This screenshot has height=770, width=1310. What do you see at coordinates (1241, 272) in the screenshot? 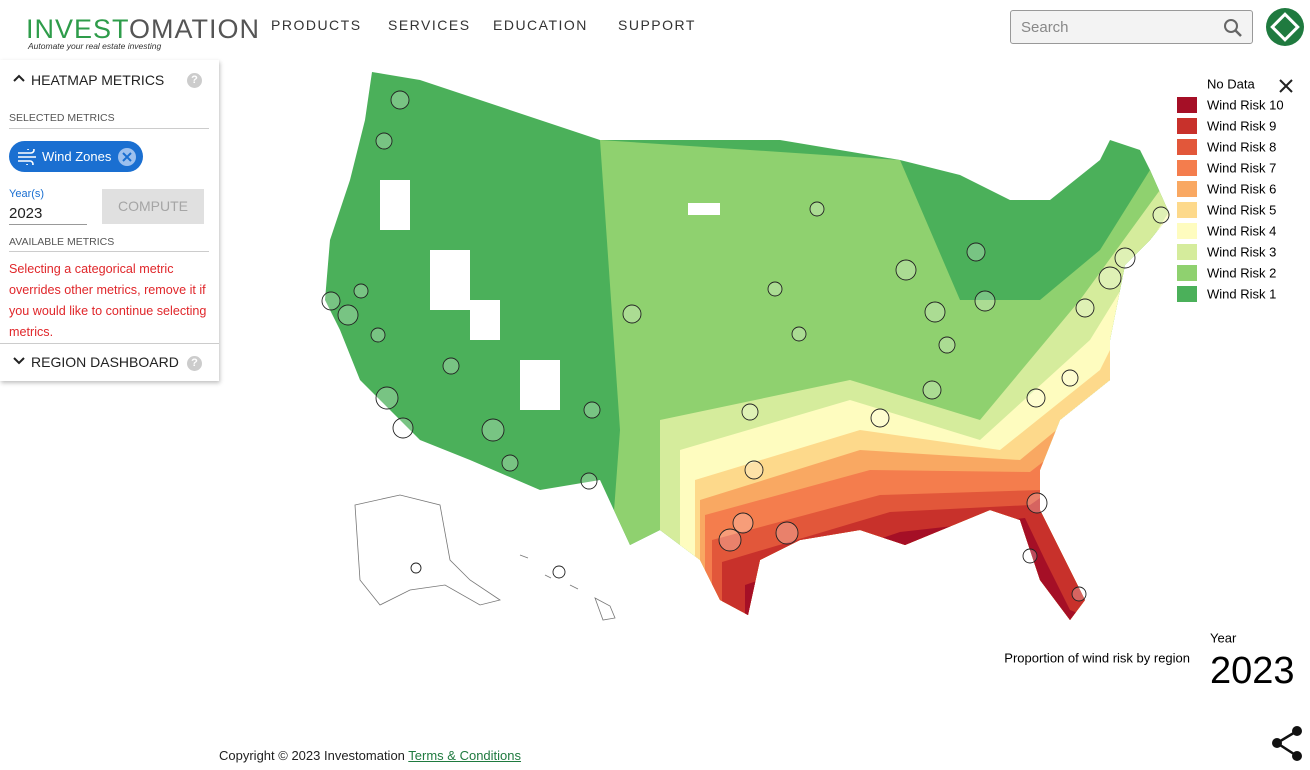
I see `legend-label: Wind Risk 2` at bounding box center [1241, 272].